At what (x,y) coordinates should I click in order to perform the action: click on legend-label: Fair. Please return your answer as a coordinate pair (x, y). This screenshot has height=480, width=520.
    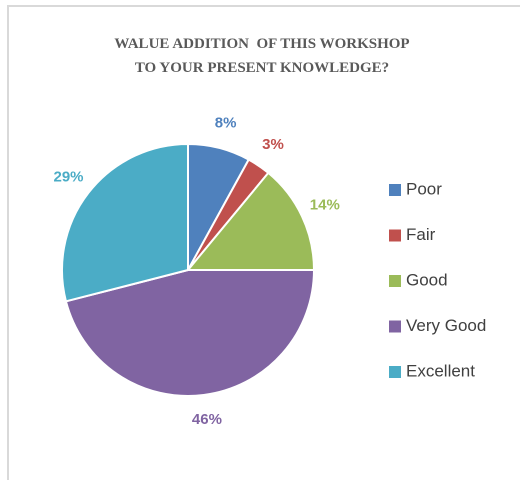
    Looking at the image, I should click on (421, 234).